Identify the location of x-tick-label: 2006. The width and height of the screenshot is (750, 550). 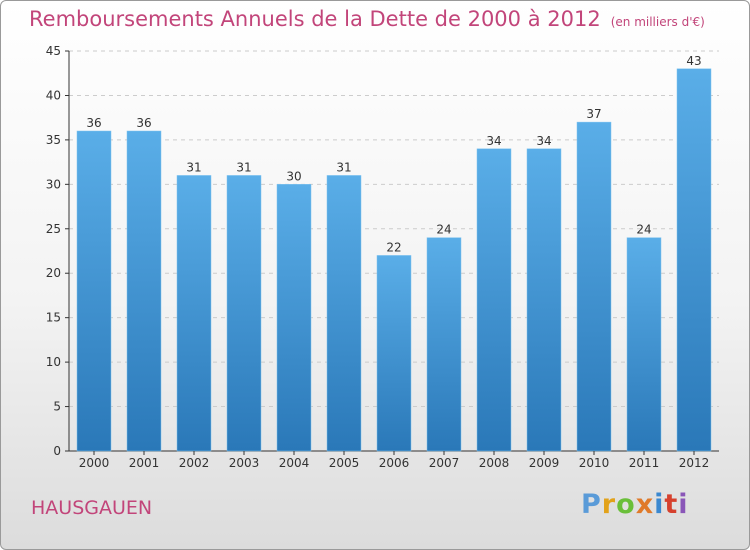
(394, 463).